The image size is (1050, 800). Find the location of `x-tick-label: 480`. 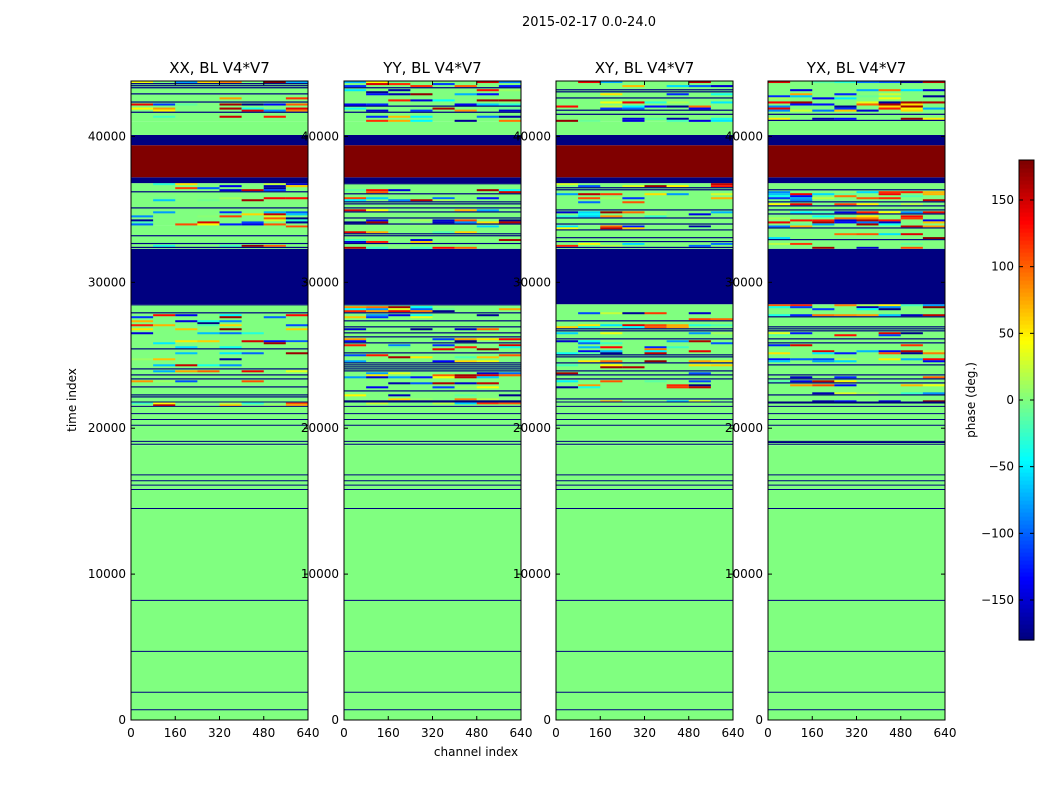

x-tick-label: 480 is located at coordinates (263, 733).